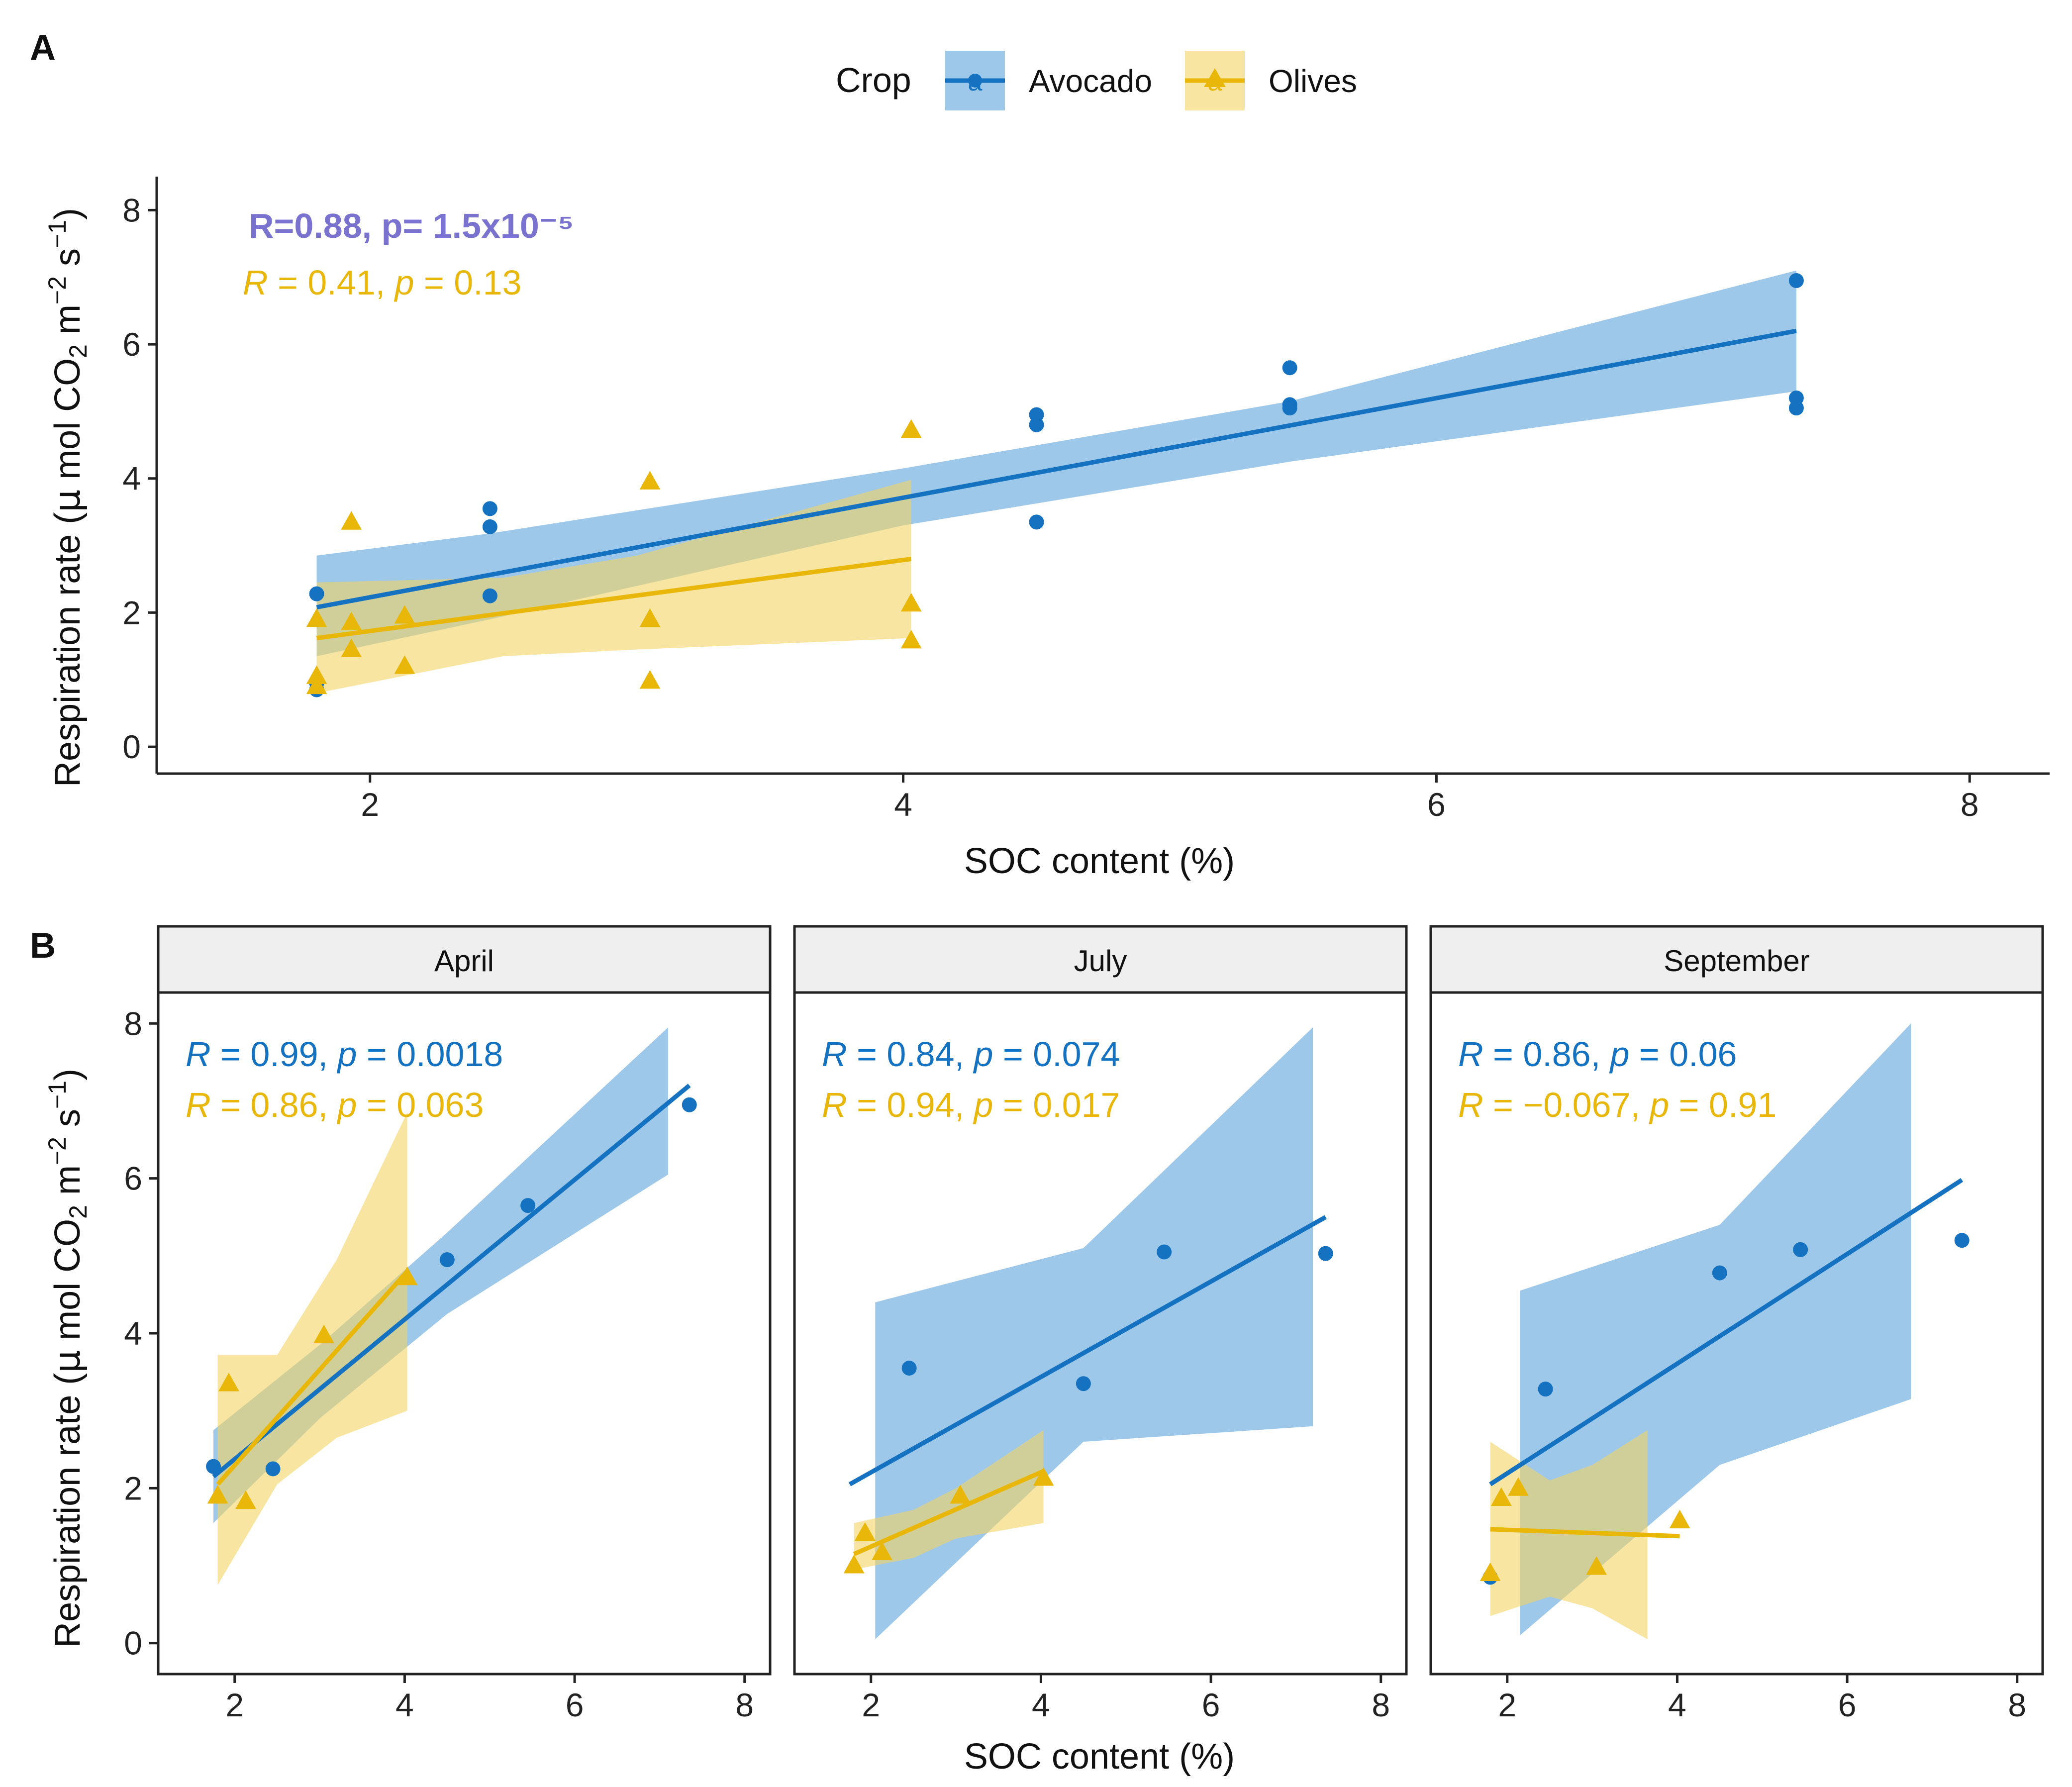 This screenshot has width=2072, height=1787. I want to click on panel-a-stat-olives-part: R, so click(255, 282).